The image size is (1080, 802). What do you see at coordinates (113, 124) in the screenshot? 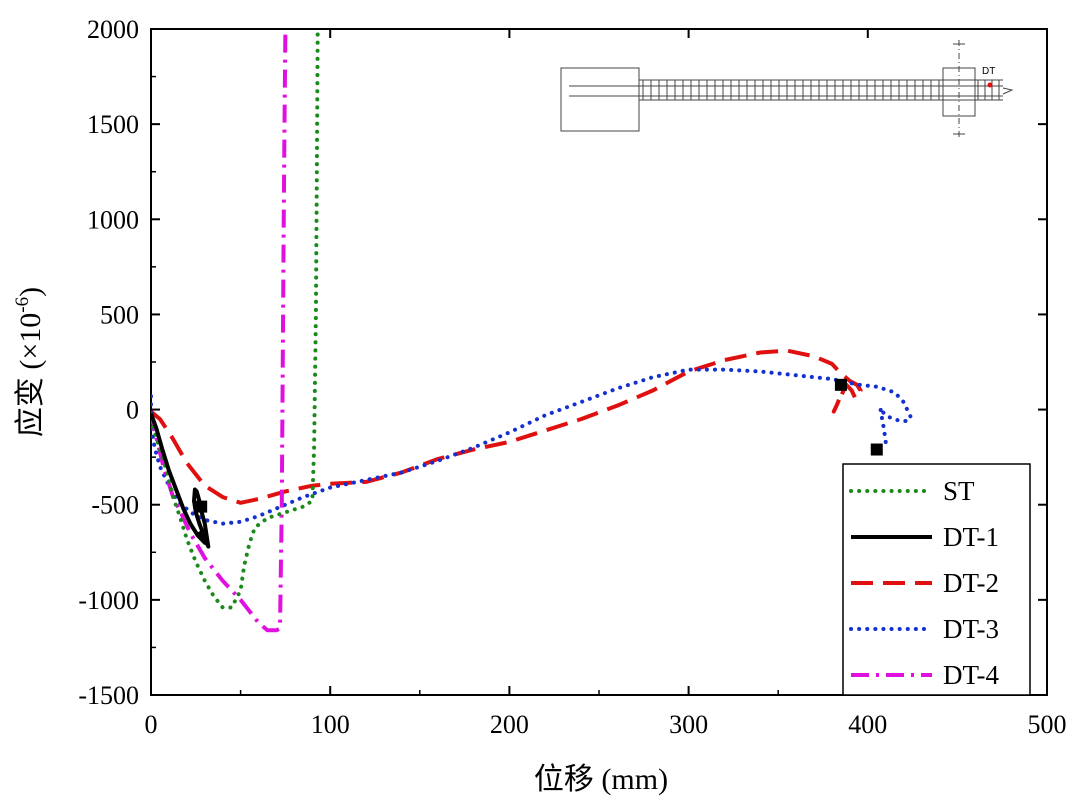
I see `y-tick-label: 1500` at bounding box center [113, 124].